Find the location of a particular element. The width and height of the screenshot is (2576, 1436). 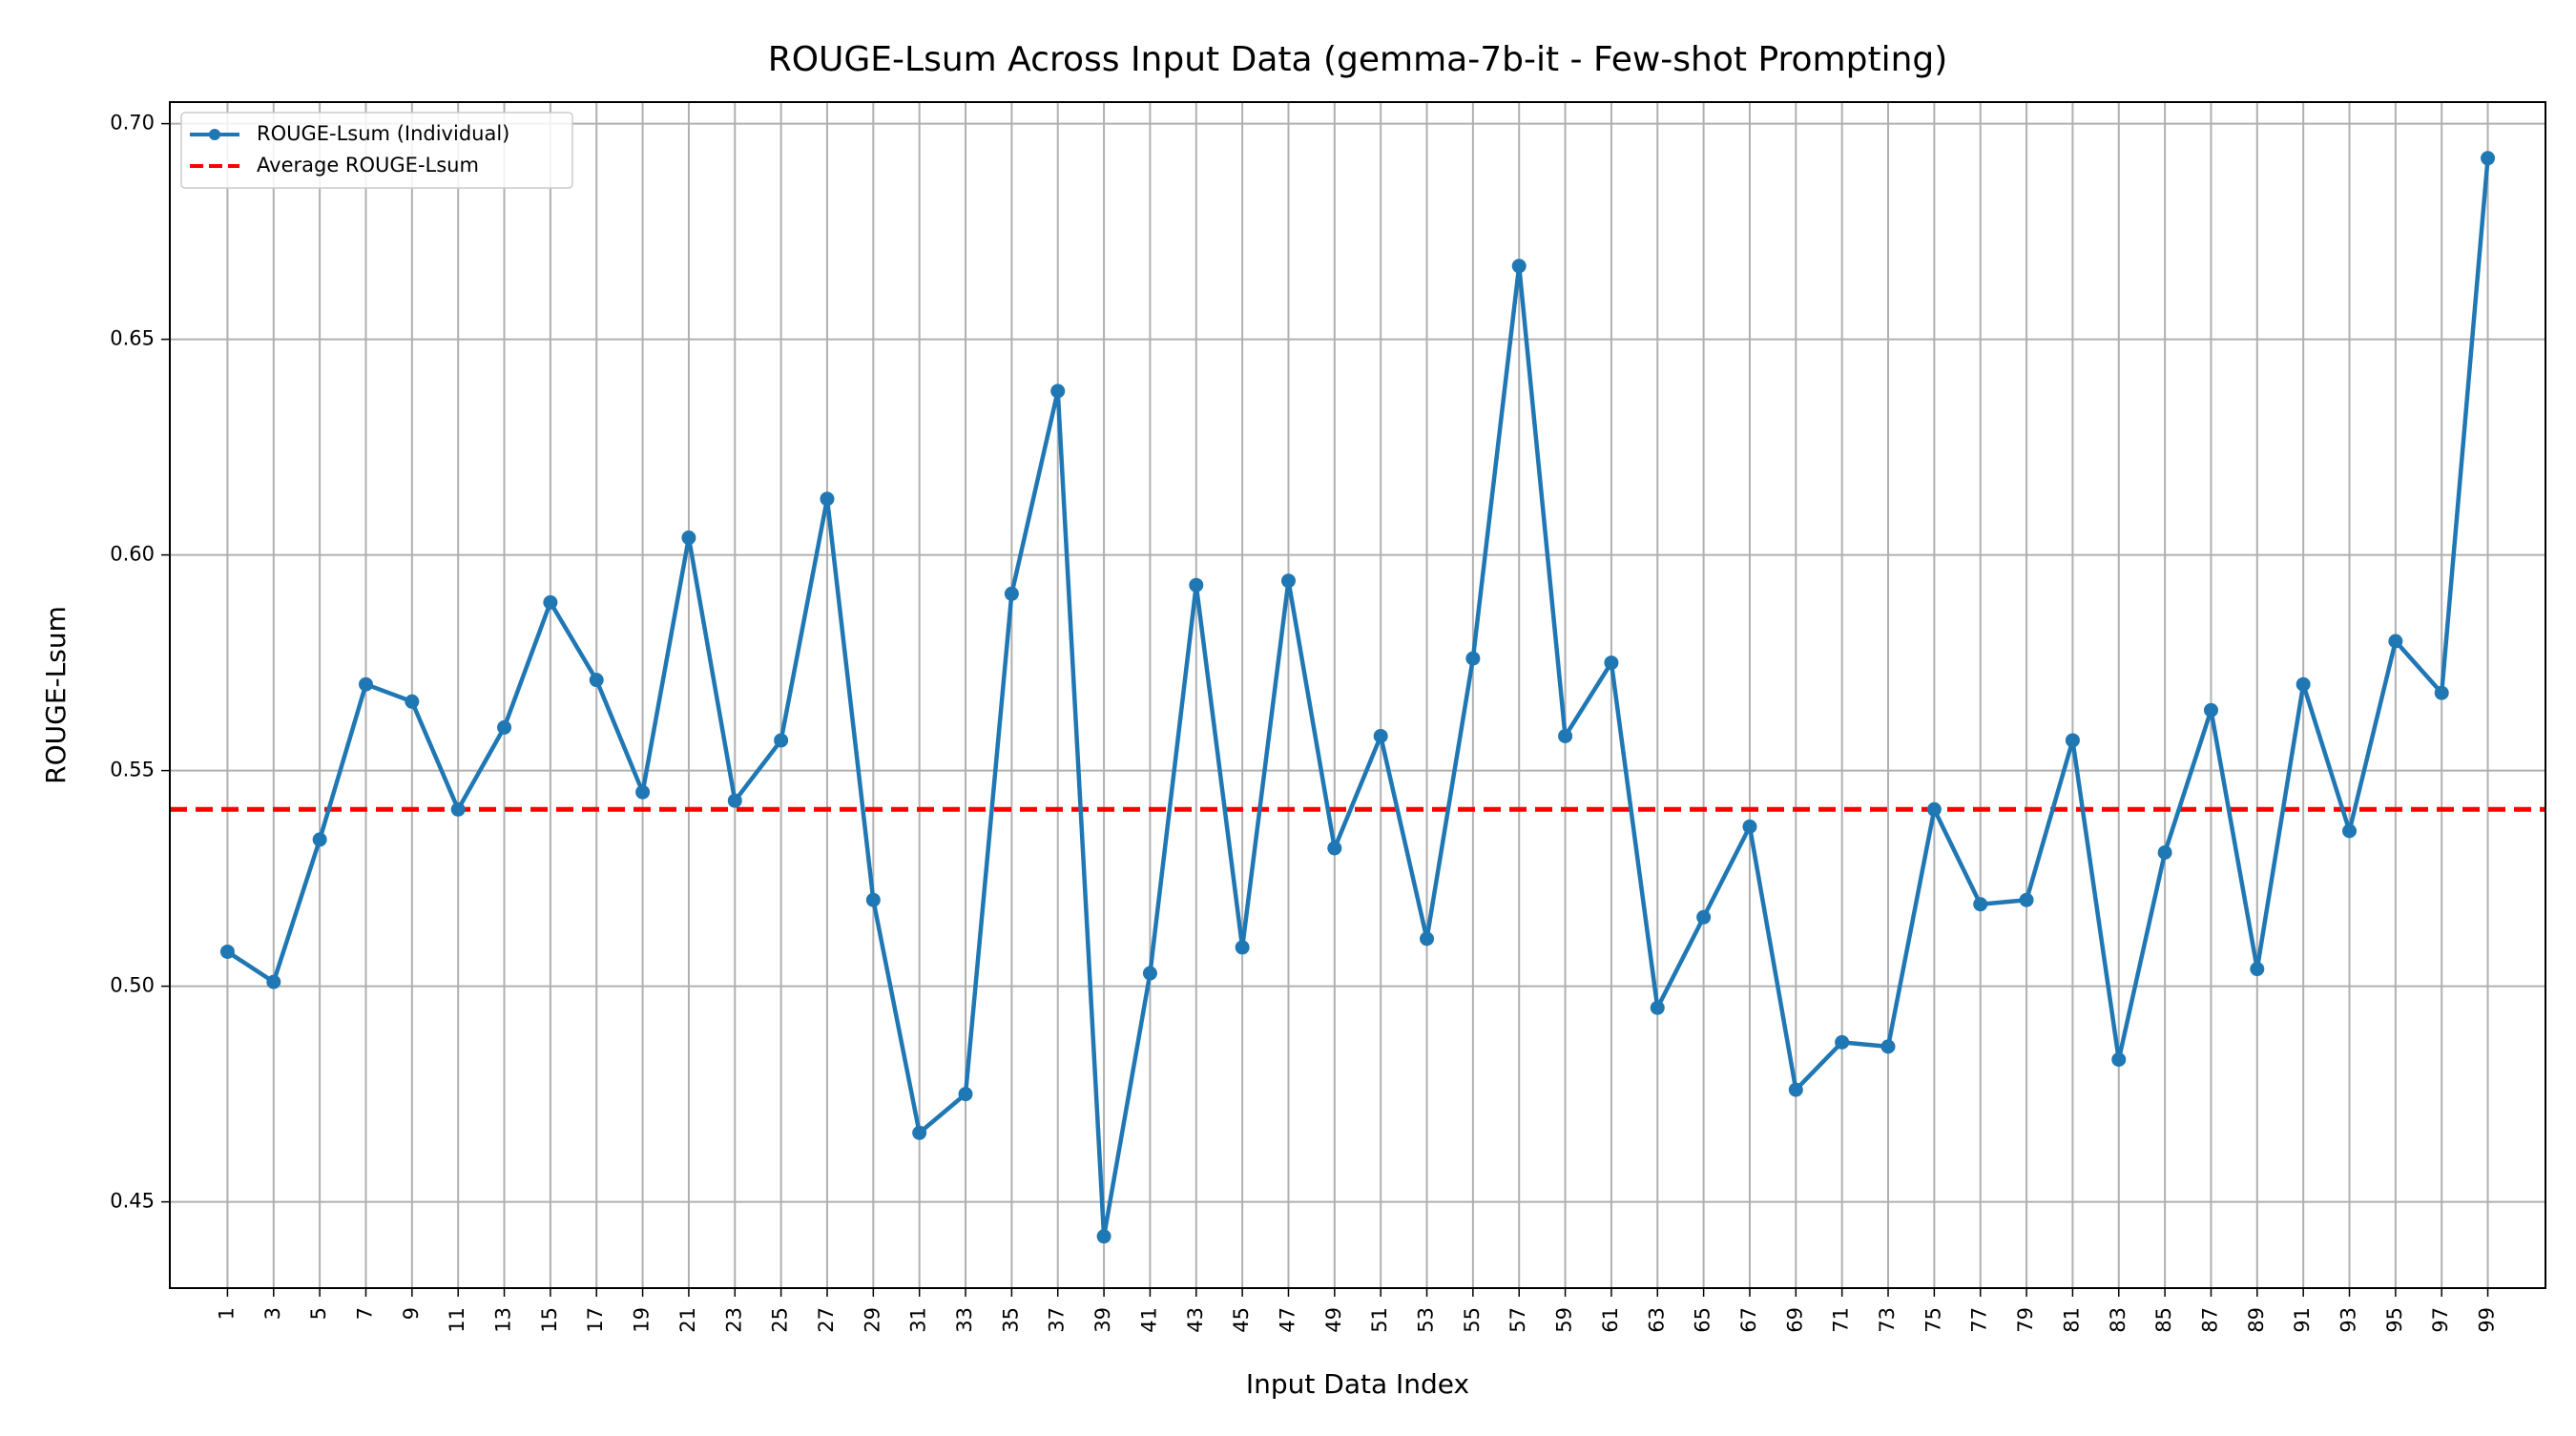

y-tick-label: 0.65 is located at coordinates (132, 338).